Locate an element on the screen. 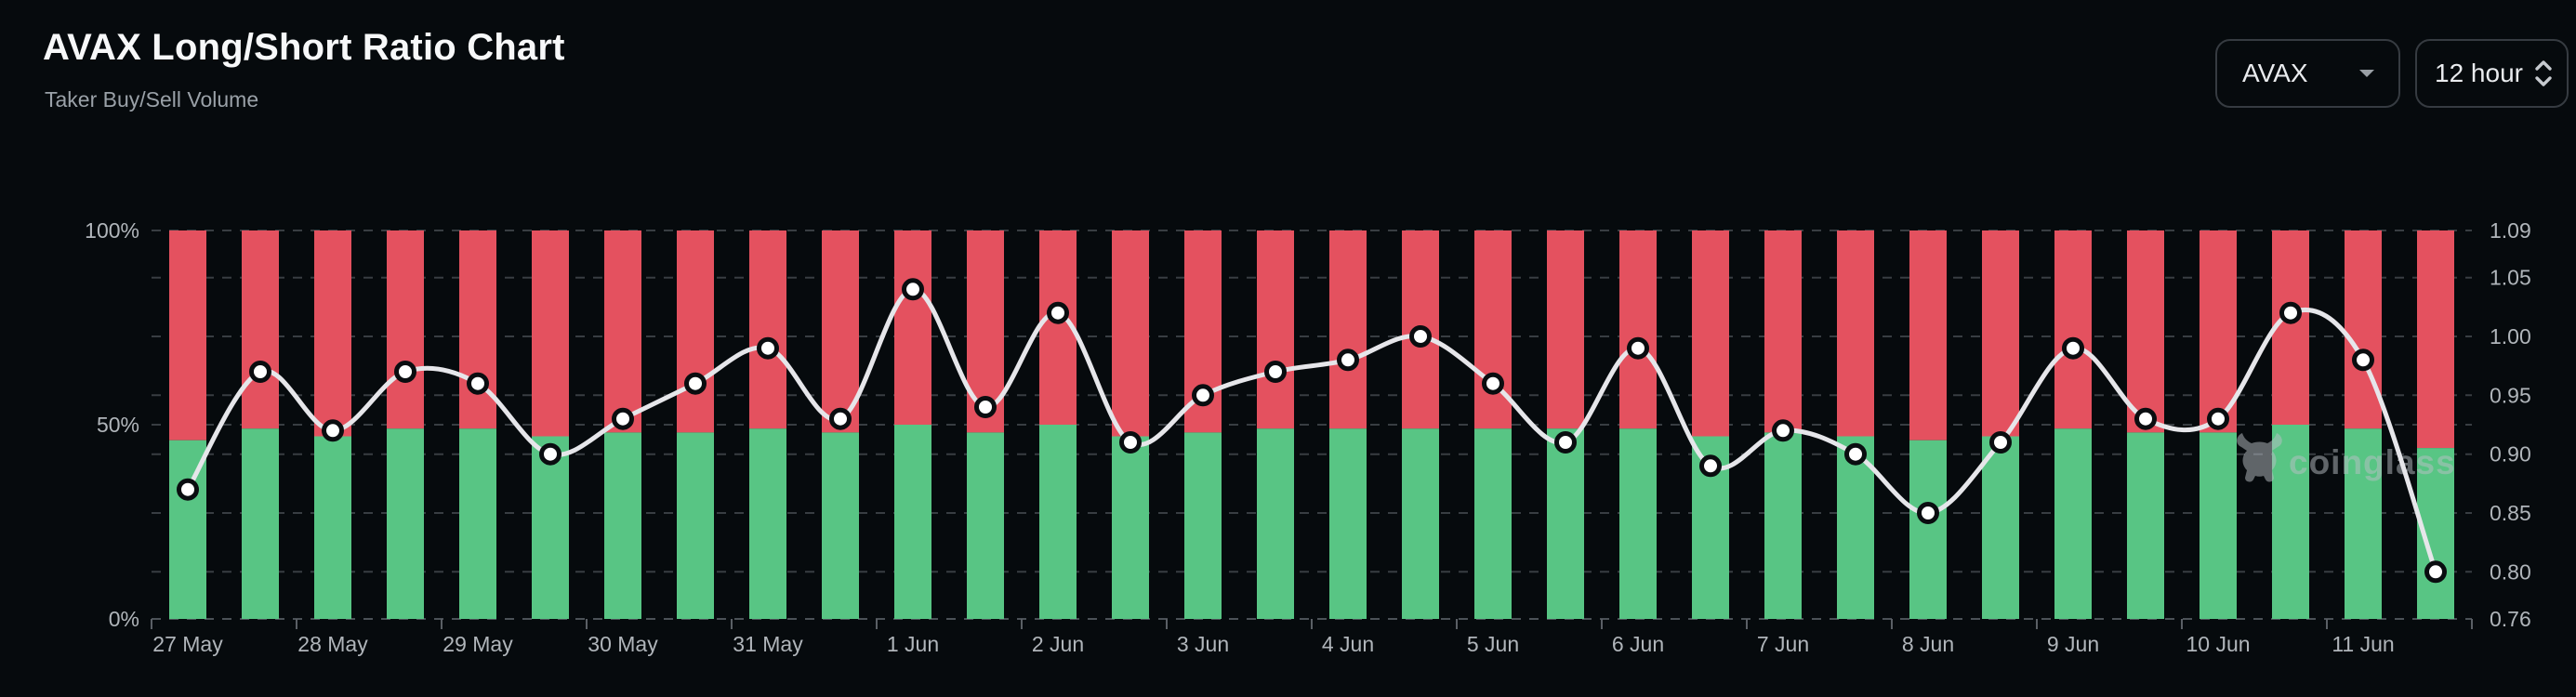 The width and height of the screenshot is (2576, 697). x-date-label: 3 Jun is located at coordinates (1203, 644).